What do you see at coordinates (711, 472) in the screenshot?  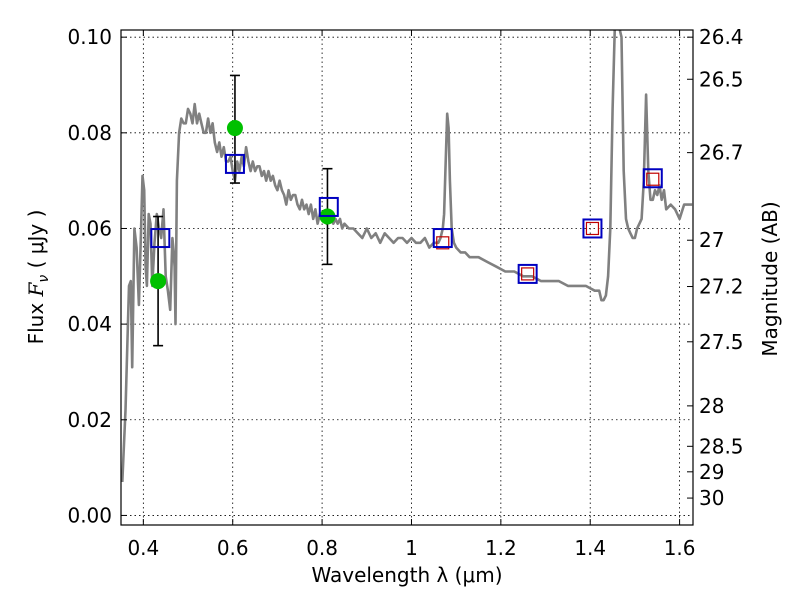 I see `right-tick-label: 29` at bounding box center [711, 472].